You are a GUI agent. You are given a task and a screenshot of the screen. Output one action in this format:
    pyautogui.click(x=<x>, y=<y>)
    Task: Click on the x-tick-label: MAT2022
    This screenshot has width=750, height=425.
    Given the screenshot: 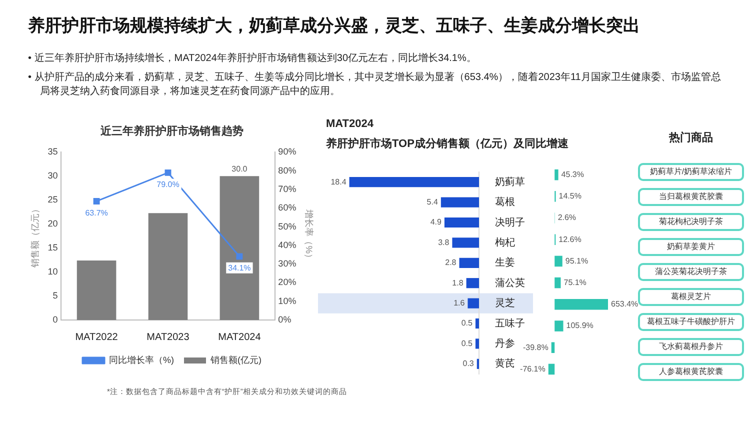 What is the action you would take?
    pyautogui.click(x=96, y=337)
    